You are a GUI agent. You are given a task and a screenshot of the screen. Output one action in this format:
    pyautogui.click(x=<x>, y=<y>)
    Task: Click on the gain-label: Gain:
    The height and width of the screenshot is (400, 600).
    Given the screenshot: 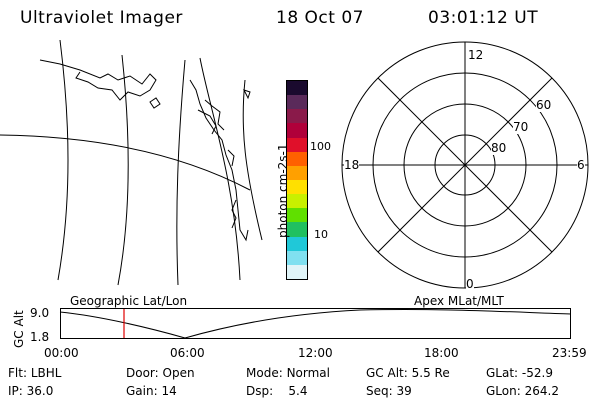 What is the action you would take?
    pyautogui.click(x=142, y=391)
    